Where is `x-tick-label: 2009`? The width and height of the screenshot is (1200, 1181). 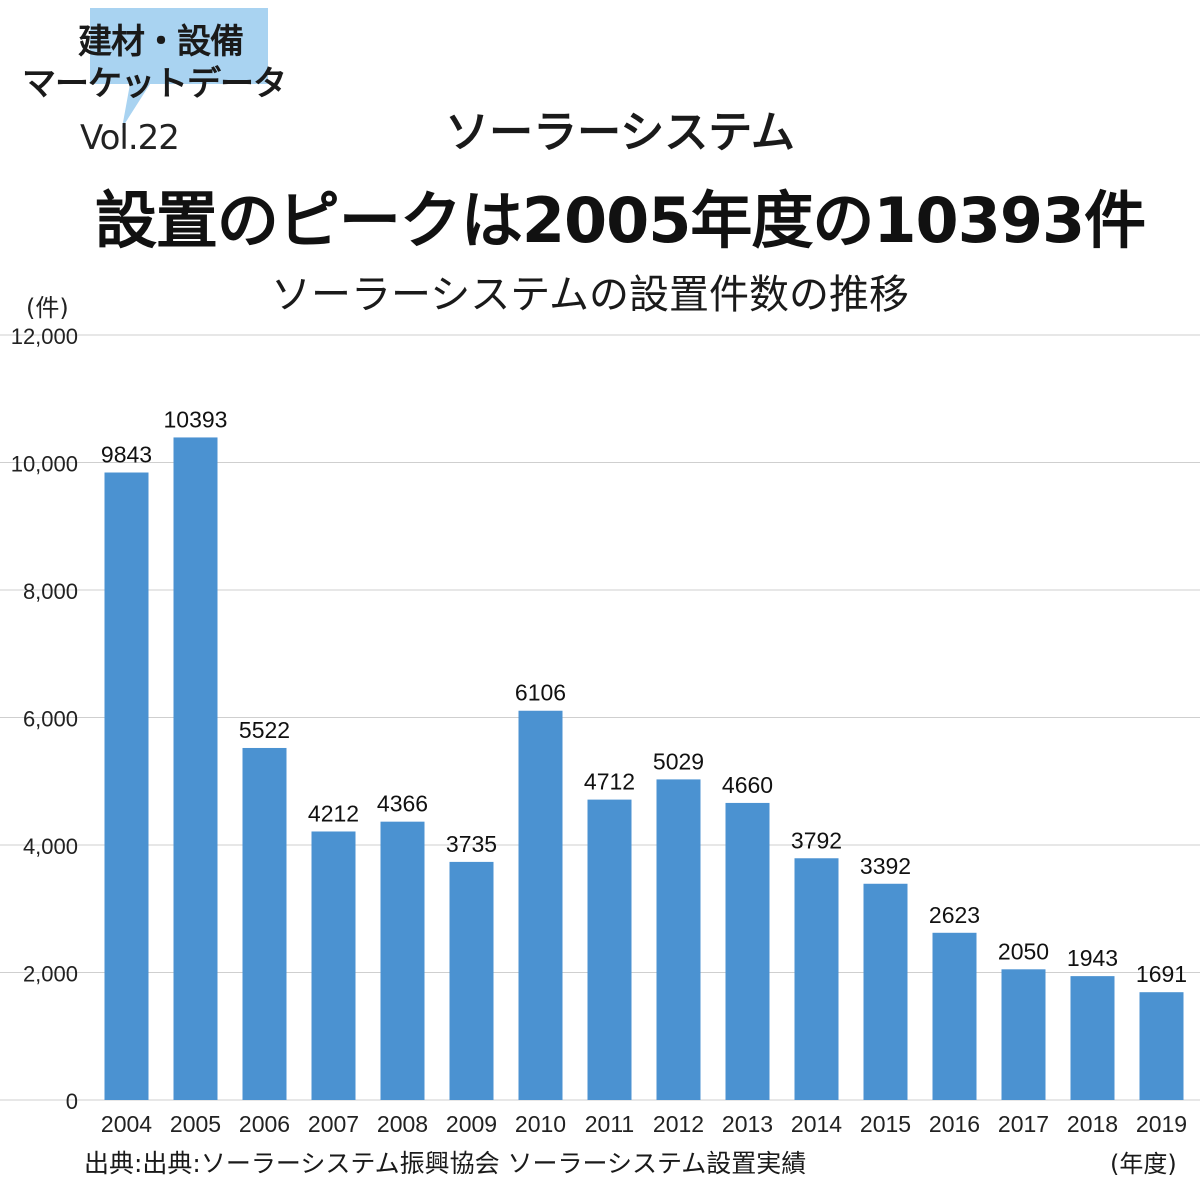
x-tick-label: 2009 is located at coordinates (471, 1124).